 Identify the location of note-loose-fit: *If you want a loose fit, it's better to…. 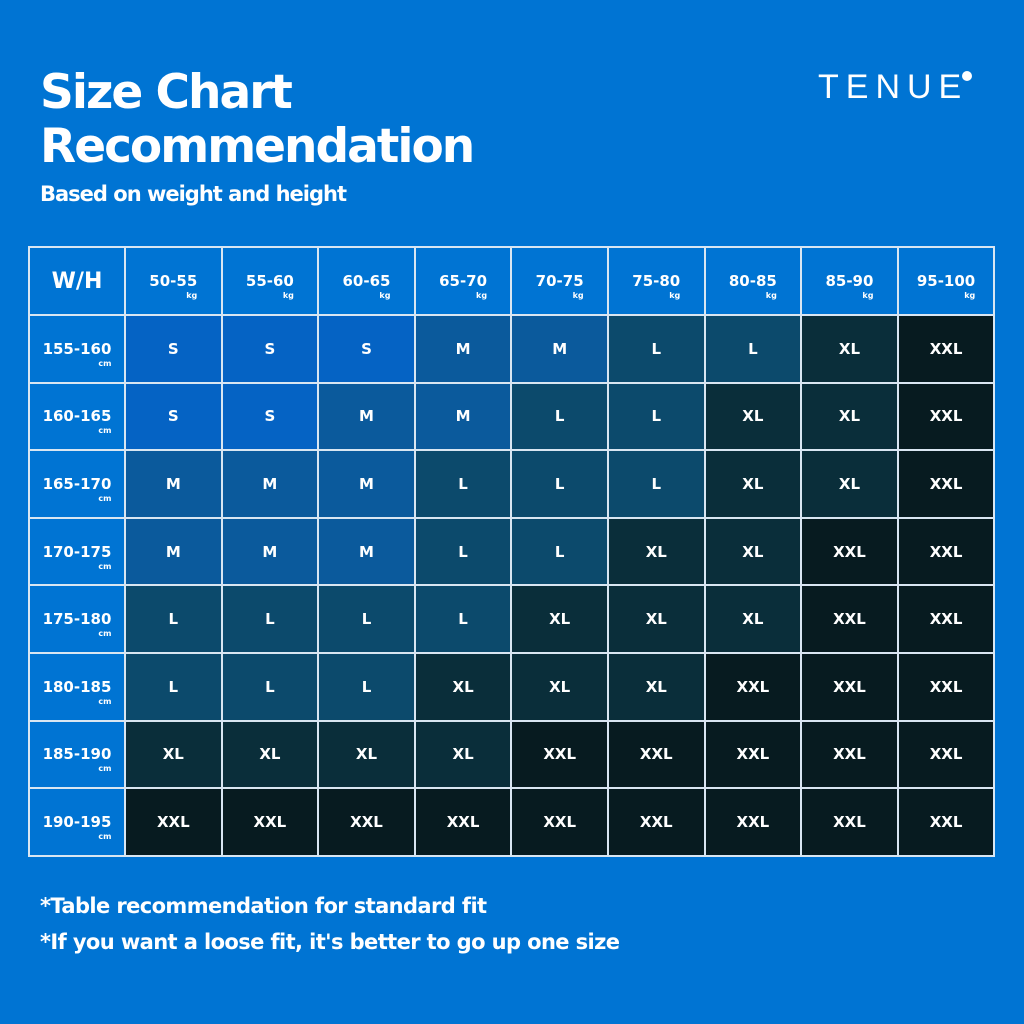
(330, 942).